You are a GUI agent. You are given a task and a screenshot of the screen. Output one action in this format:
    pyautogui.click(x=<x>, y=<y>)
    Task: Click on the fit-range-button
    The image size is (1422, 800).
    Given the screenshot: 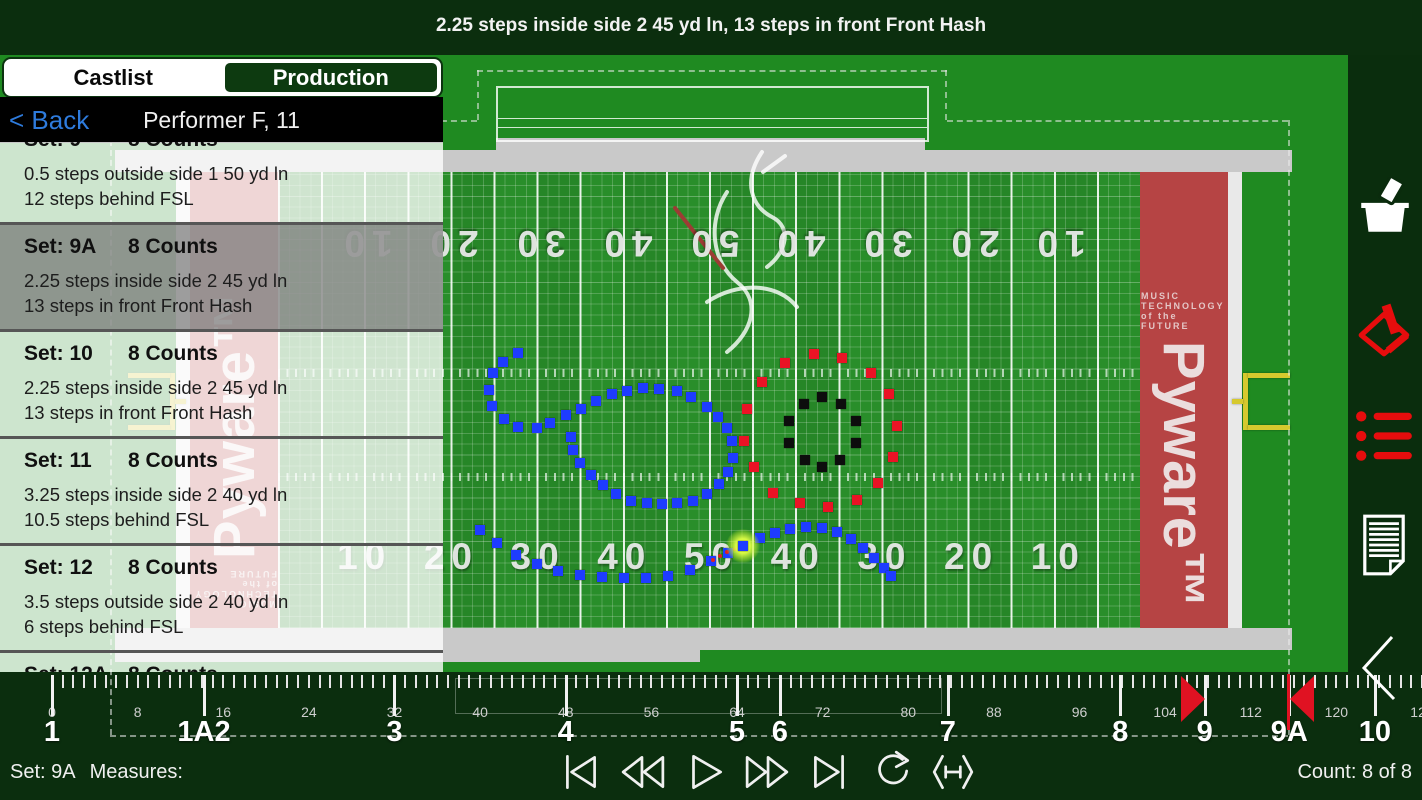 What is the action you would take?
    pyautogui.click(x=953, y=772)
    